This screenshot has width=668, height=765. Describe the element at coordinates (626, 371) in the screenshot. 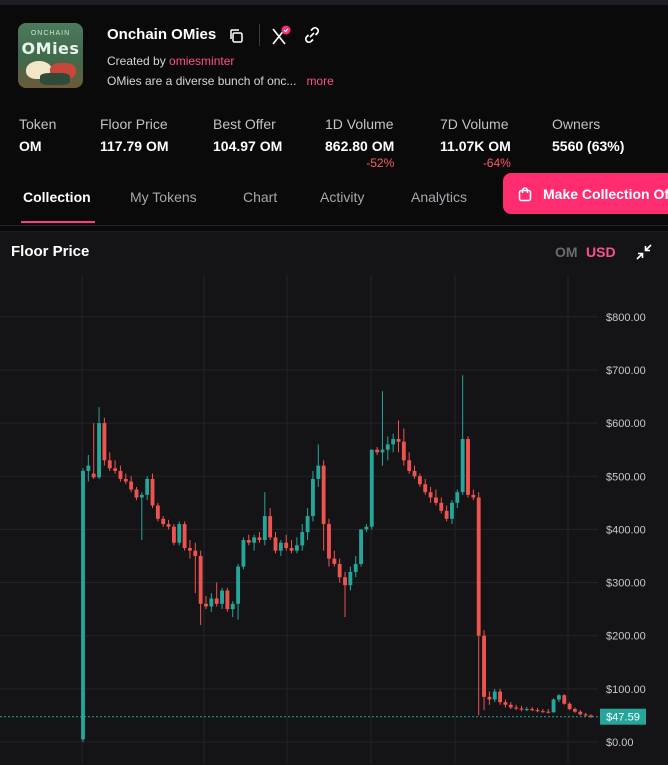

I see `y-tick-label: $700.00` at that location.